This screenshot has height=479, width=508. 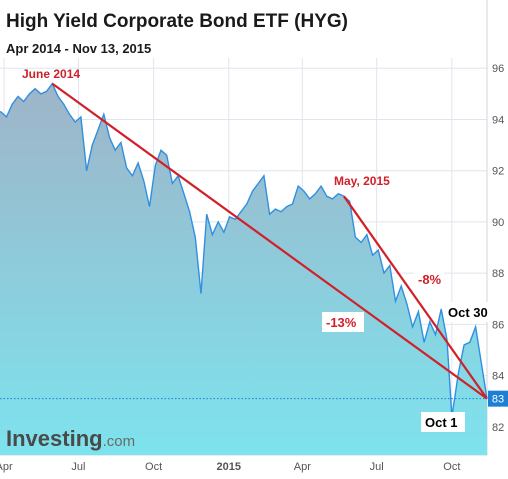 What do you see at coordinates (498, 69) in the screenshot?
I see `y-tick-label: 96` at bounding box center [498, 69].